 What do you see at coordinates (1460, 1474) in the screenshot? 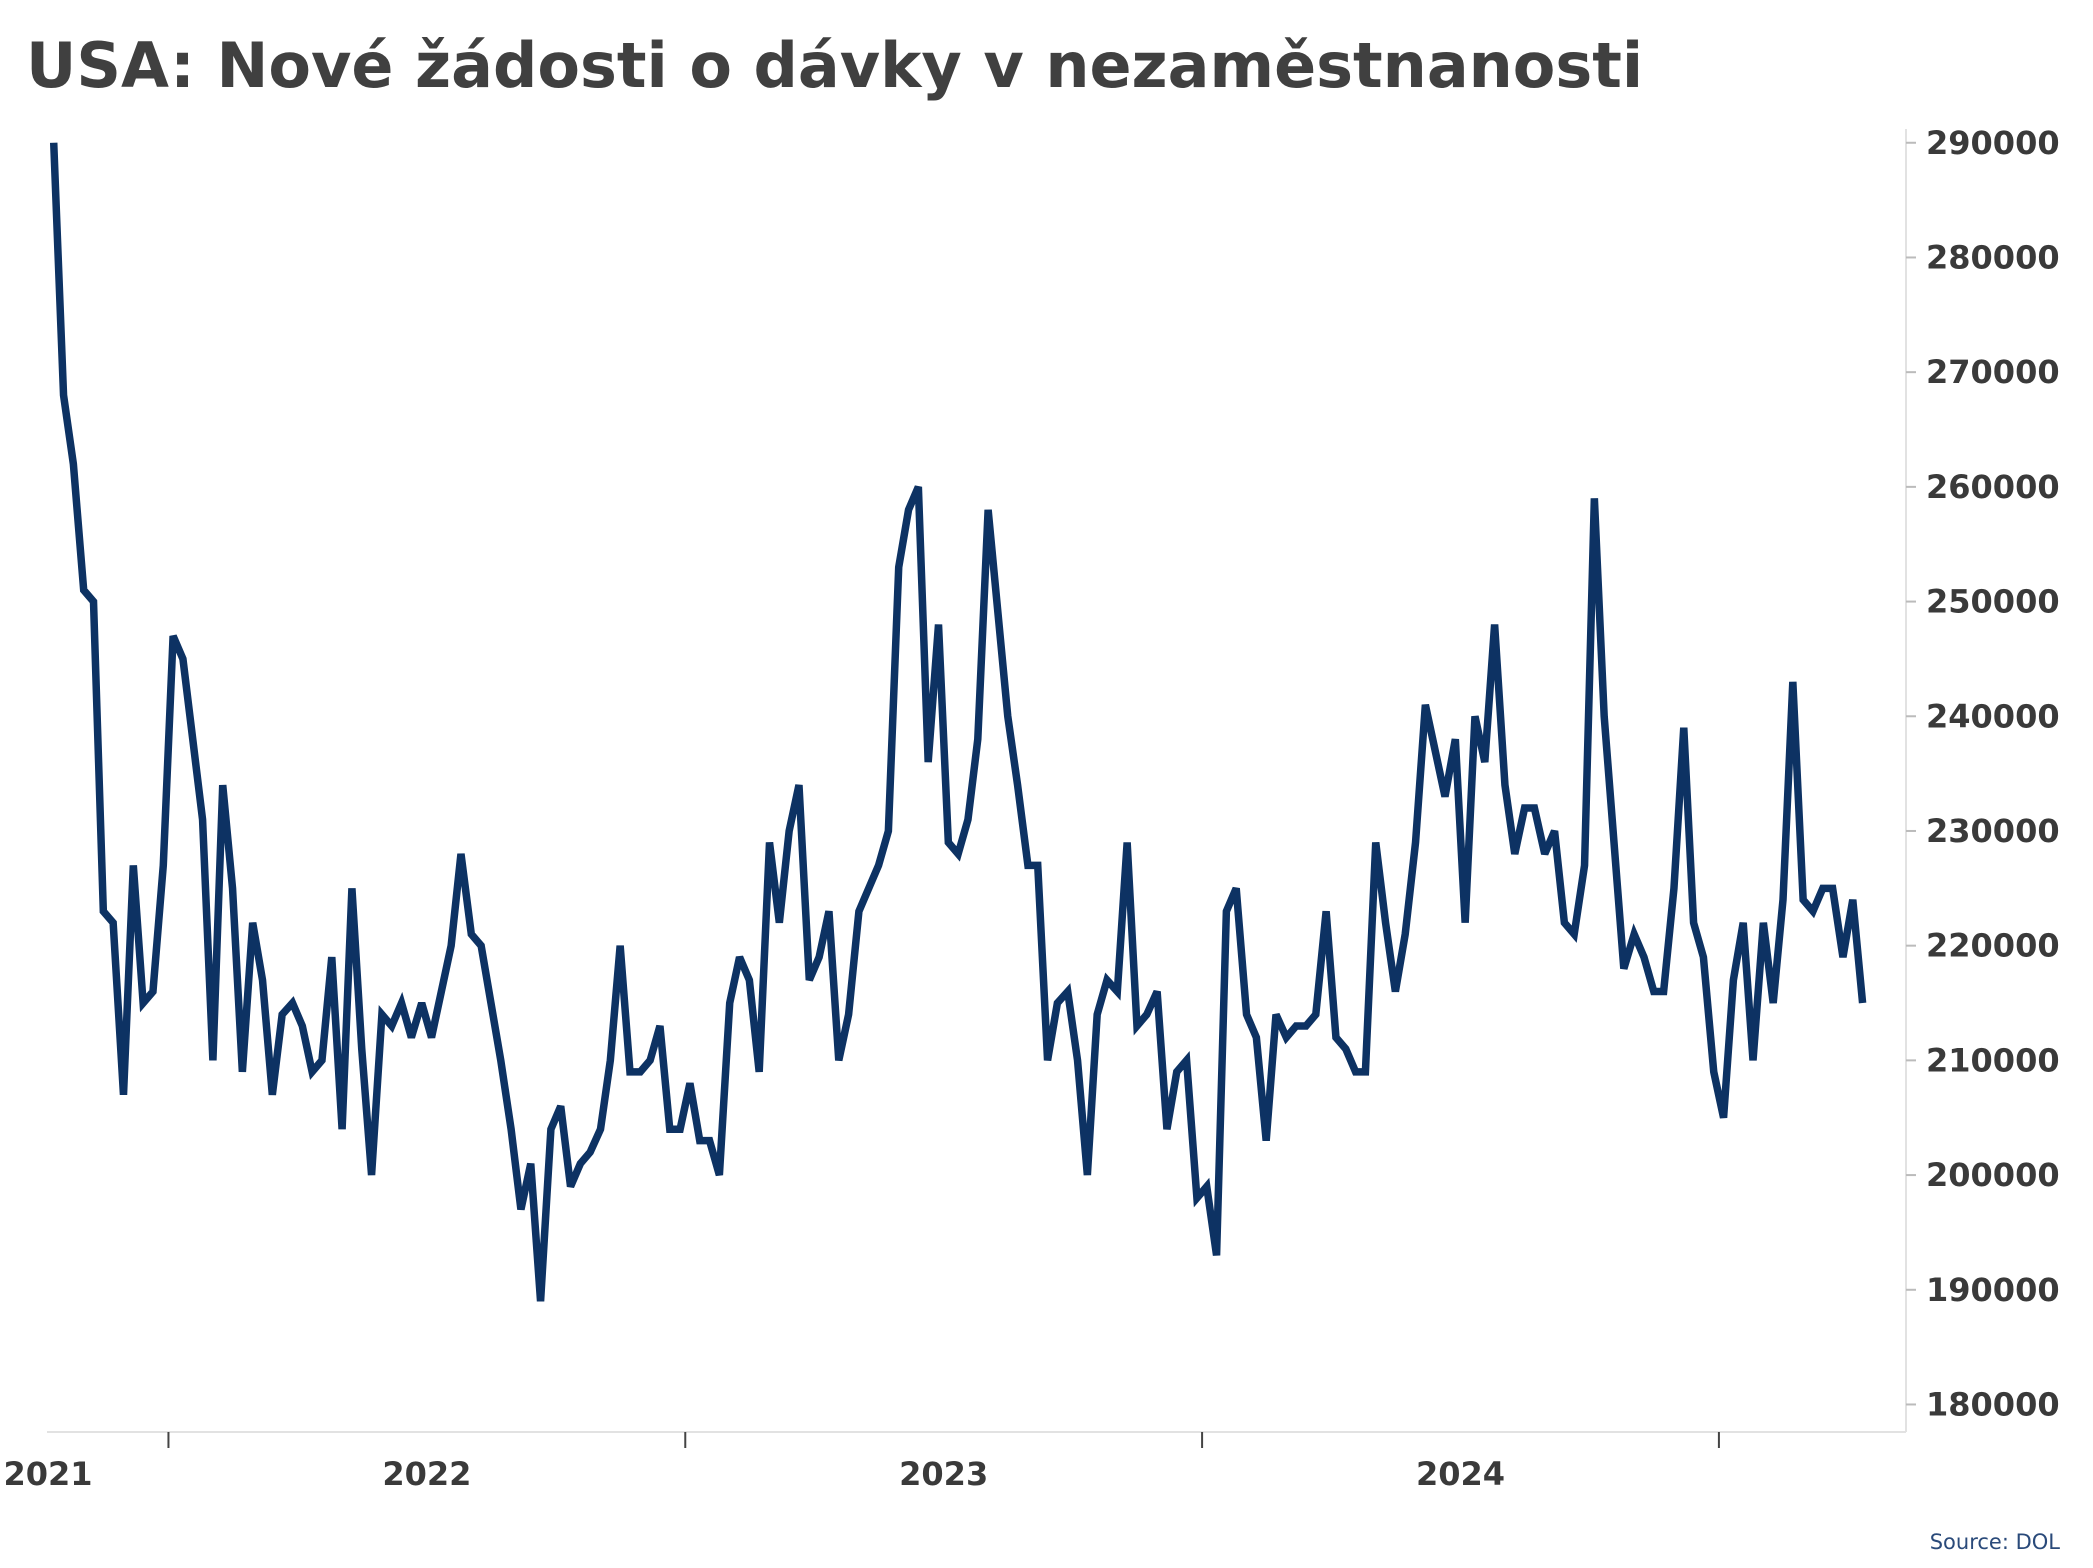
I see `x-tick-label: 2024` at bounding box center [1460, 1474].